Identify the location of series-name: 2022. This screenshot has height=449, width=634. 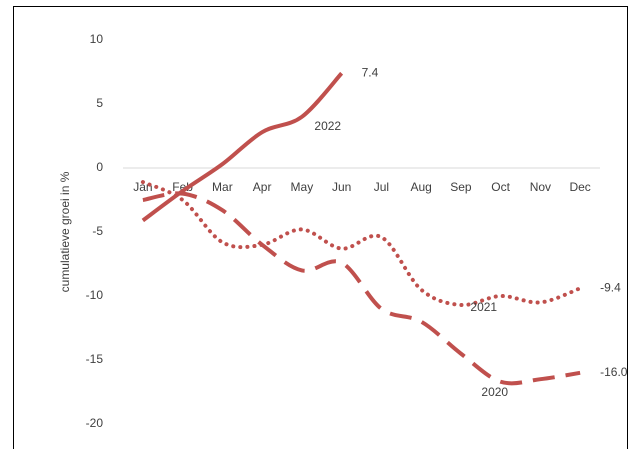
(327, 126).